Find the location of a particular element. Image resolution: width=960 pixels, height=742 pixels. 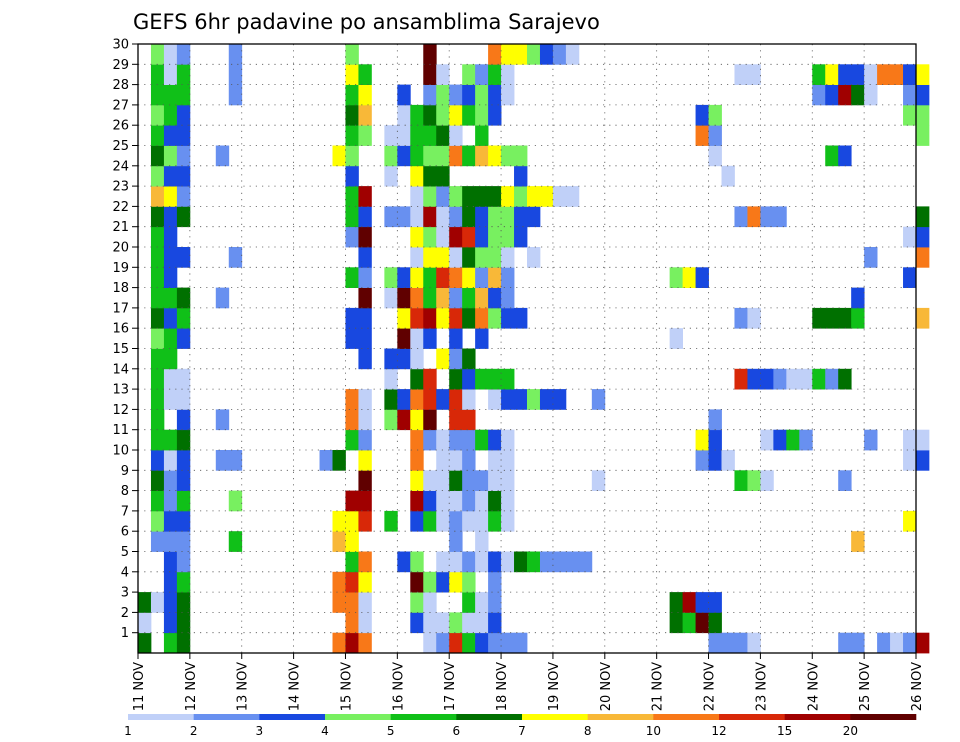

x-tick-label: 15 NOV is located at coordinates (346, 686).